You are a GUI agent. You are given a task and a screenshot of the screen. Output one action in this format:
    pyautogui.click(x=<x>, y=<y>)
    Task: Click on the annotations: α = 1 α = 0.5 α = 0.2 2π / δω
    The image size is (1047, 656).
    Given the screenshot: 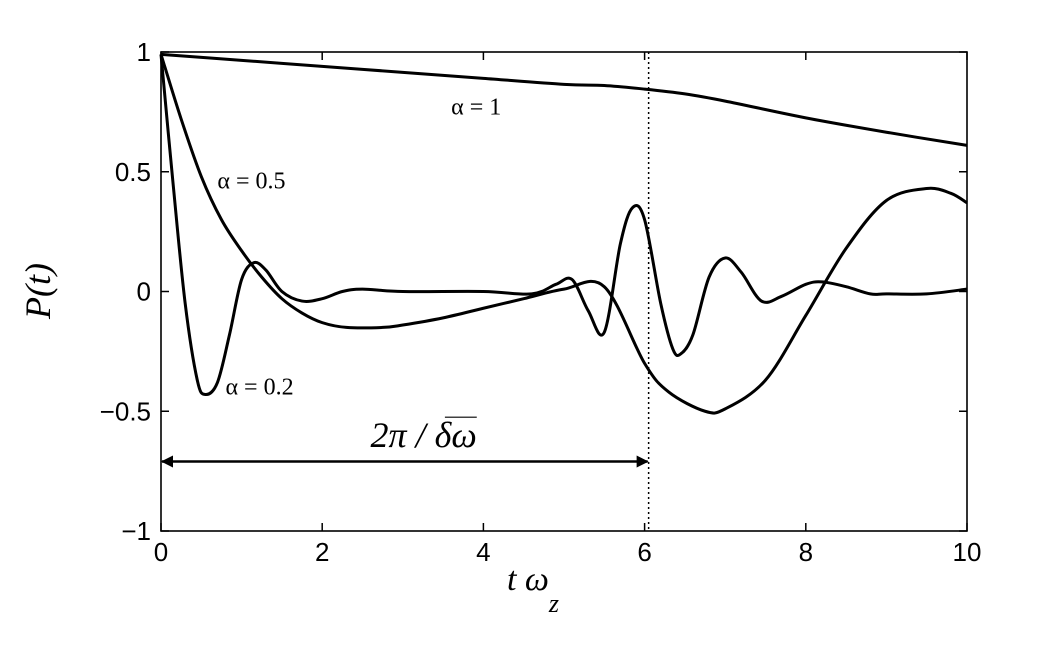 What is the action you would take?
    pyautogui.click(x=359, y=274)
    